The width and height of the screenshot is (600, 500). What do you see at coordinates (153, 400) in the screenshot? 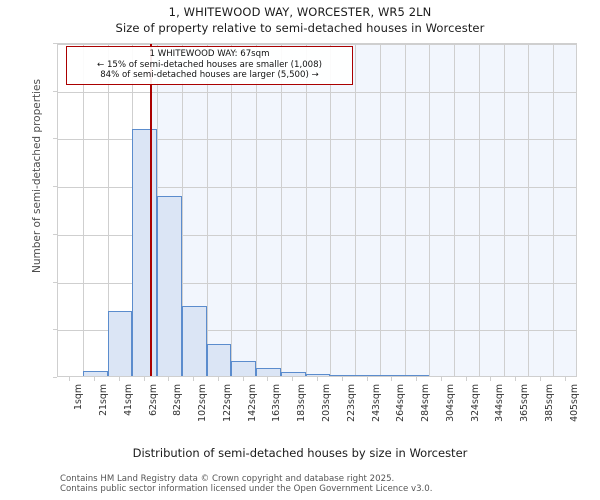
I see `x-axis-tick-label: 62sqm` at bounding box center [153, 400].